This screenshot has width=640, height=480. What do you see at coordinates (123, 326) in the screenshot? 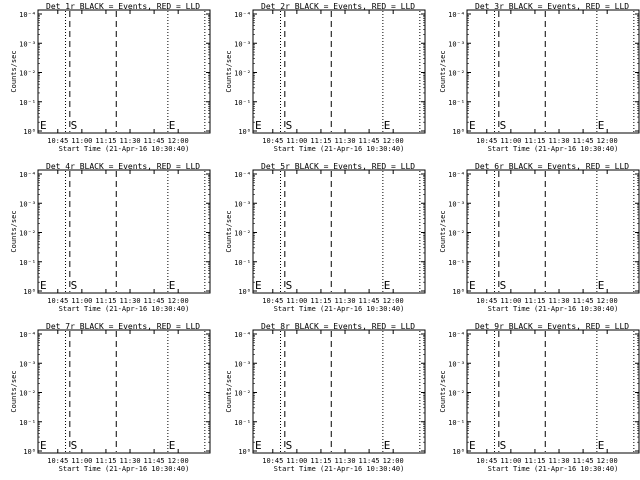
I see `chart-title: Det 7r BLACK = Events, RED = LLD` at bounding box center [123, 326].